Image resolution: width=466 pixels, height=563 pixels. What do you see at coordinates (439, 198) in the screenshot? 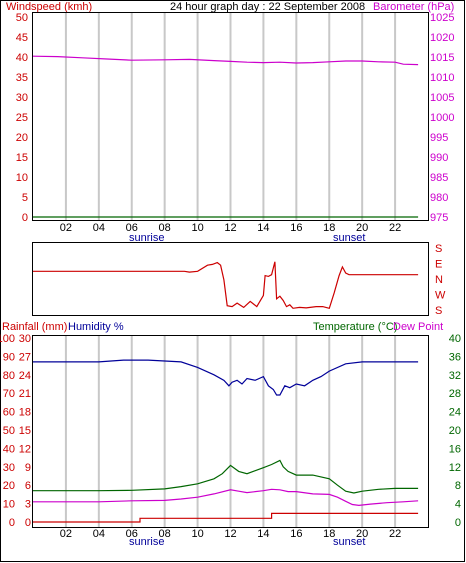
I see `barometer-tick-label: 980` at bounding box center [439, 198].